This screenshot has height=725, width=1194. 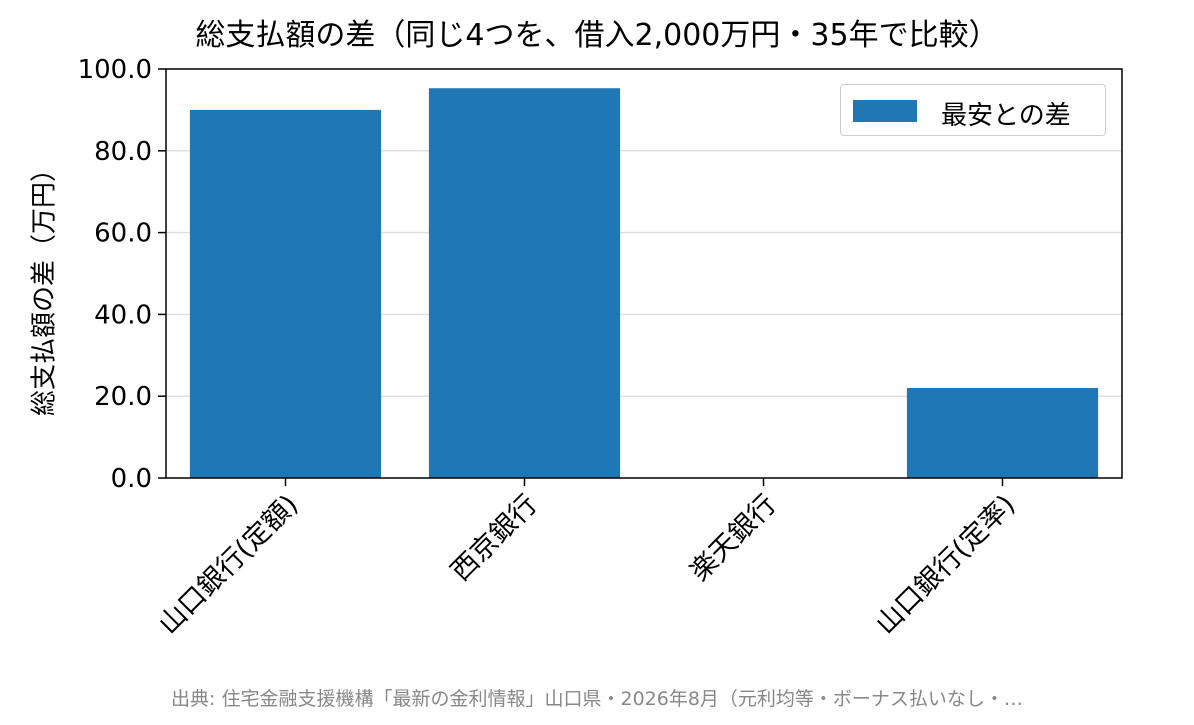 I want to click on y-tick-label: 100.0, so click(x=115, y=70).